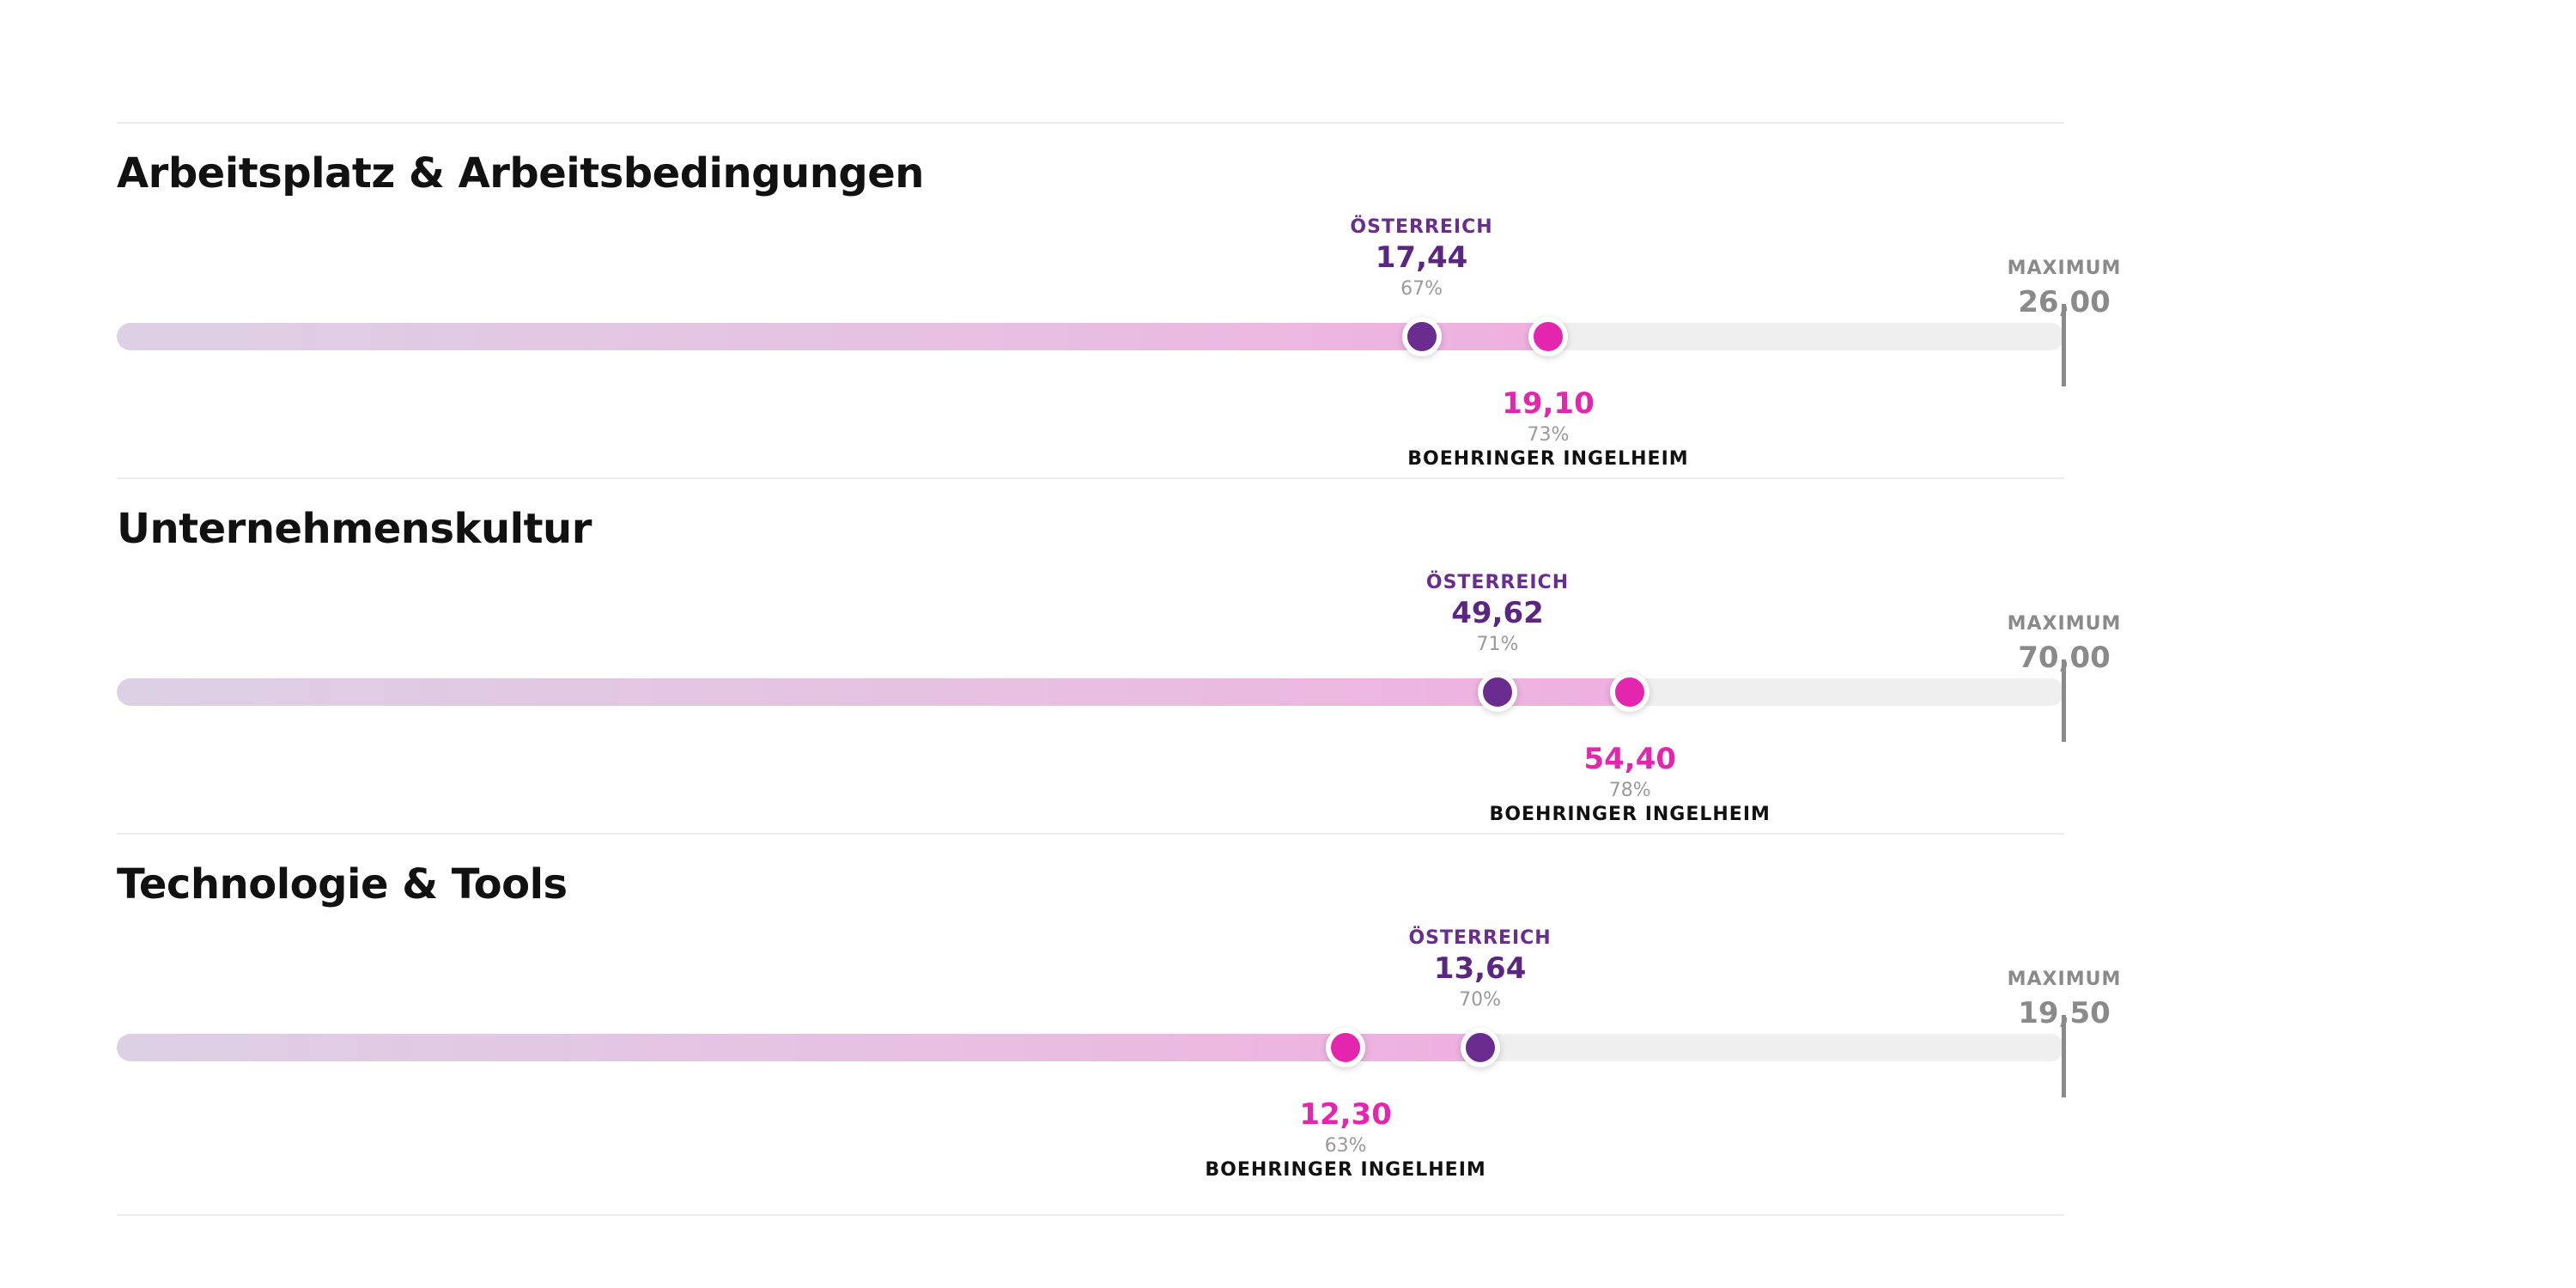  Describe the element at coordinates (1548, 435) in the screenshot. I see `company-percent: 73%` at that location.